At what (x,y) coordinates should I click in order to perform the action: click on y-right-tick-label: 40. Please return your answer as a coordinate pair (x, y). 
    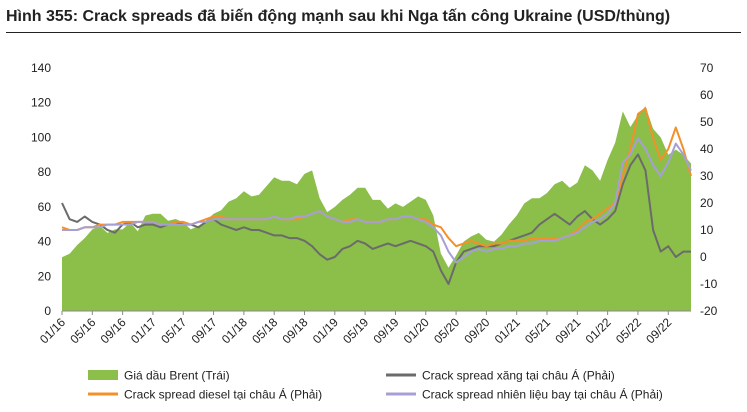
    Looking at the image, I should click on (707, 149).